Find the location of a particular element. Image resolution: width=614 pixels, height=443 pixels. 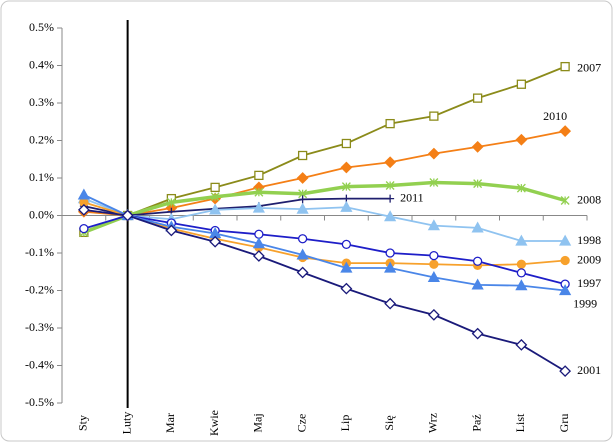

series-label: 1999 is located at coordinates (585, 303).